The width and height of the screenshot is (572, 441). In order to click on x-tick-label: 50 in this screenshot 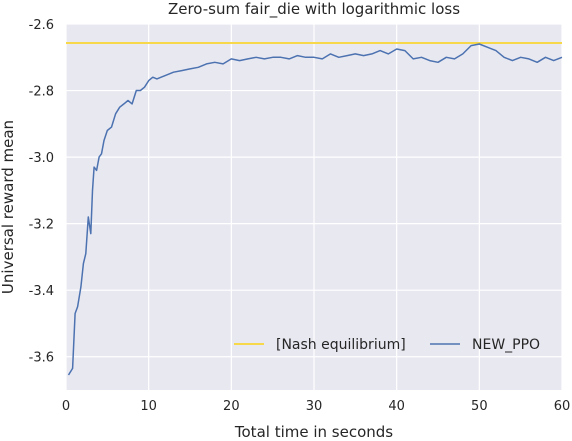, I will do `click(479, 406)`.